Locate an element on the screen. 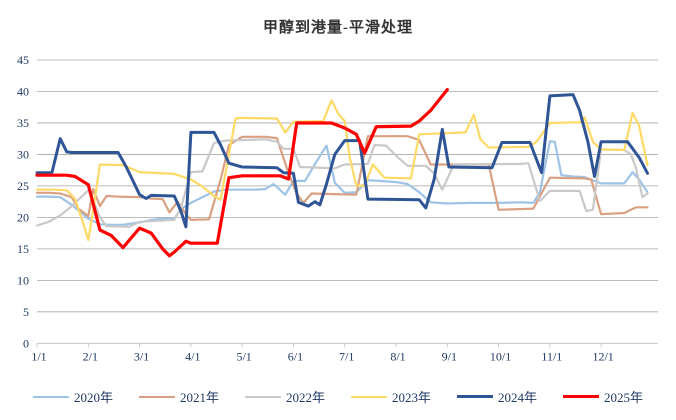 The width and height of the screenshot is (676, 420). y-tick-label: 10 is located at coordinates (23, 280).